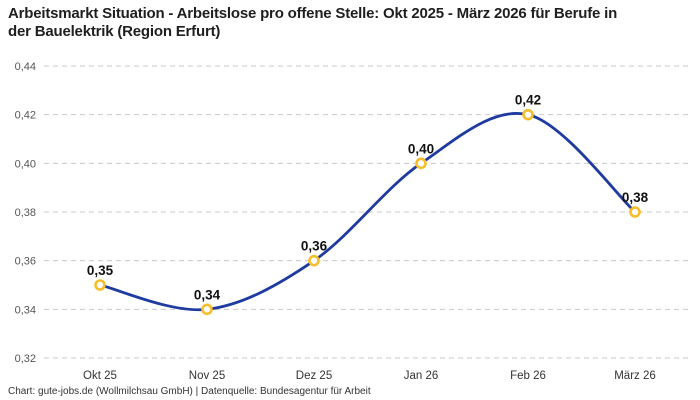 The width and height of the screenshot is (700, 400). What do you see at coordinates (421, 376) in the screenshot?
I see `x-tick-label: Jan 26` at bounding box center [421, 376].